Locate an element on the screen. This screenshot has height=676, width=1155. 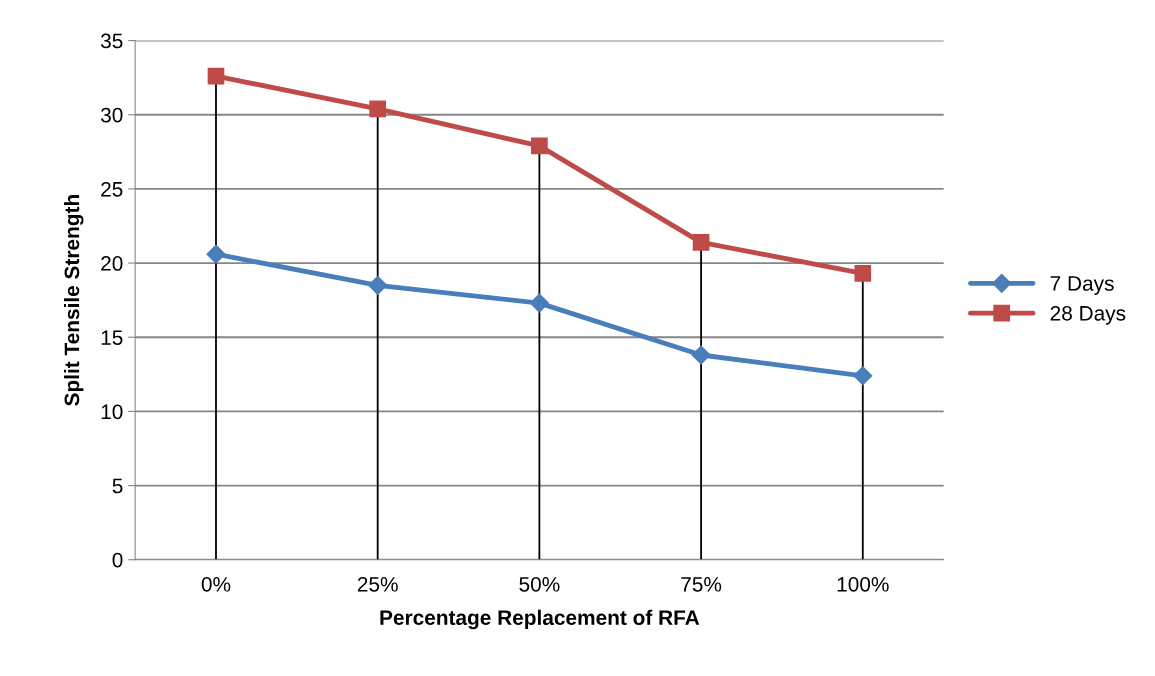
x-tick-label: 75% is located at coordinates (701, 584).